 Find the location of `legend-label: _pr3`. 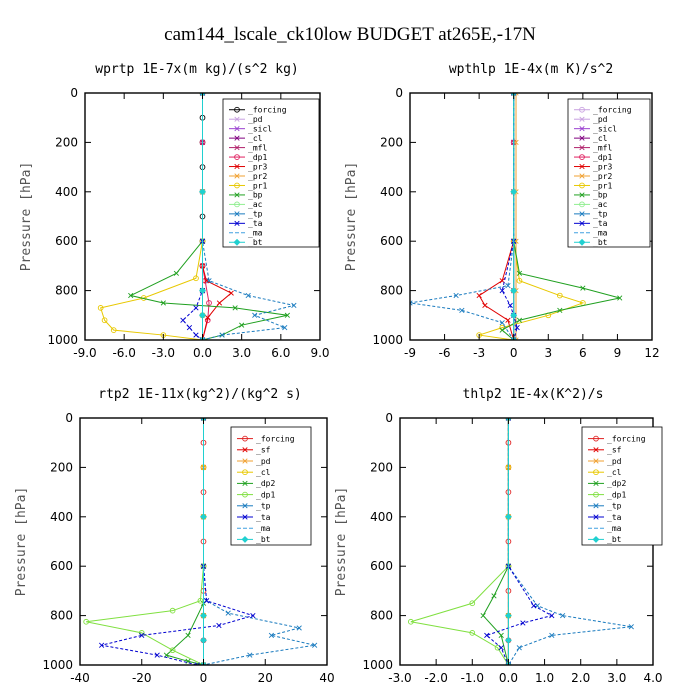

legend-label: _pr3 is located at coordinates (257, 166).